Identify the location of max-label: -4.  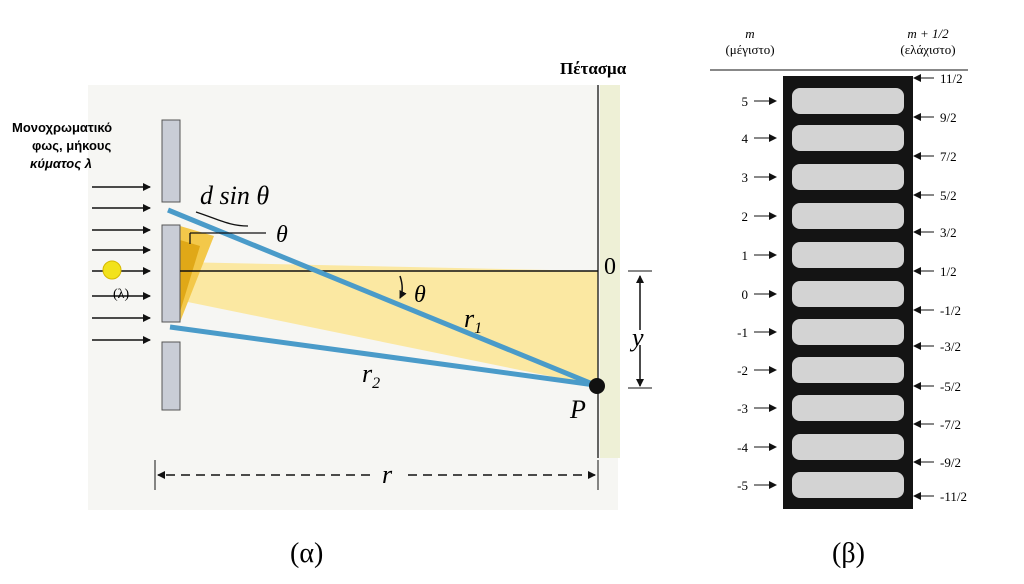
(742, 447).